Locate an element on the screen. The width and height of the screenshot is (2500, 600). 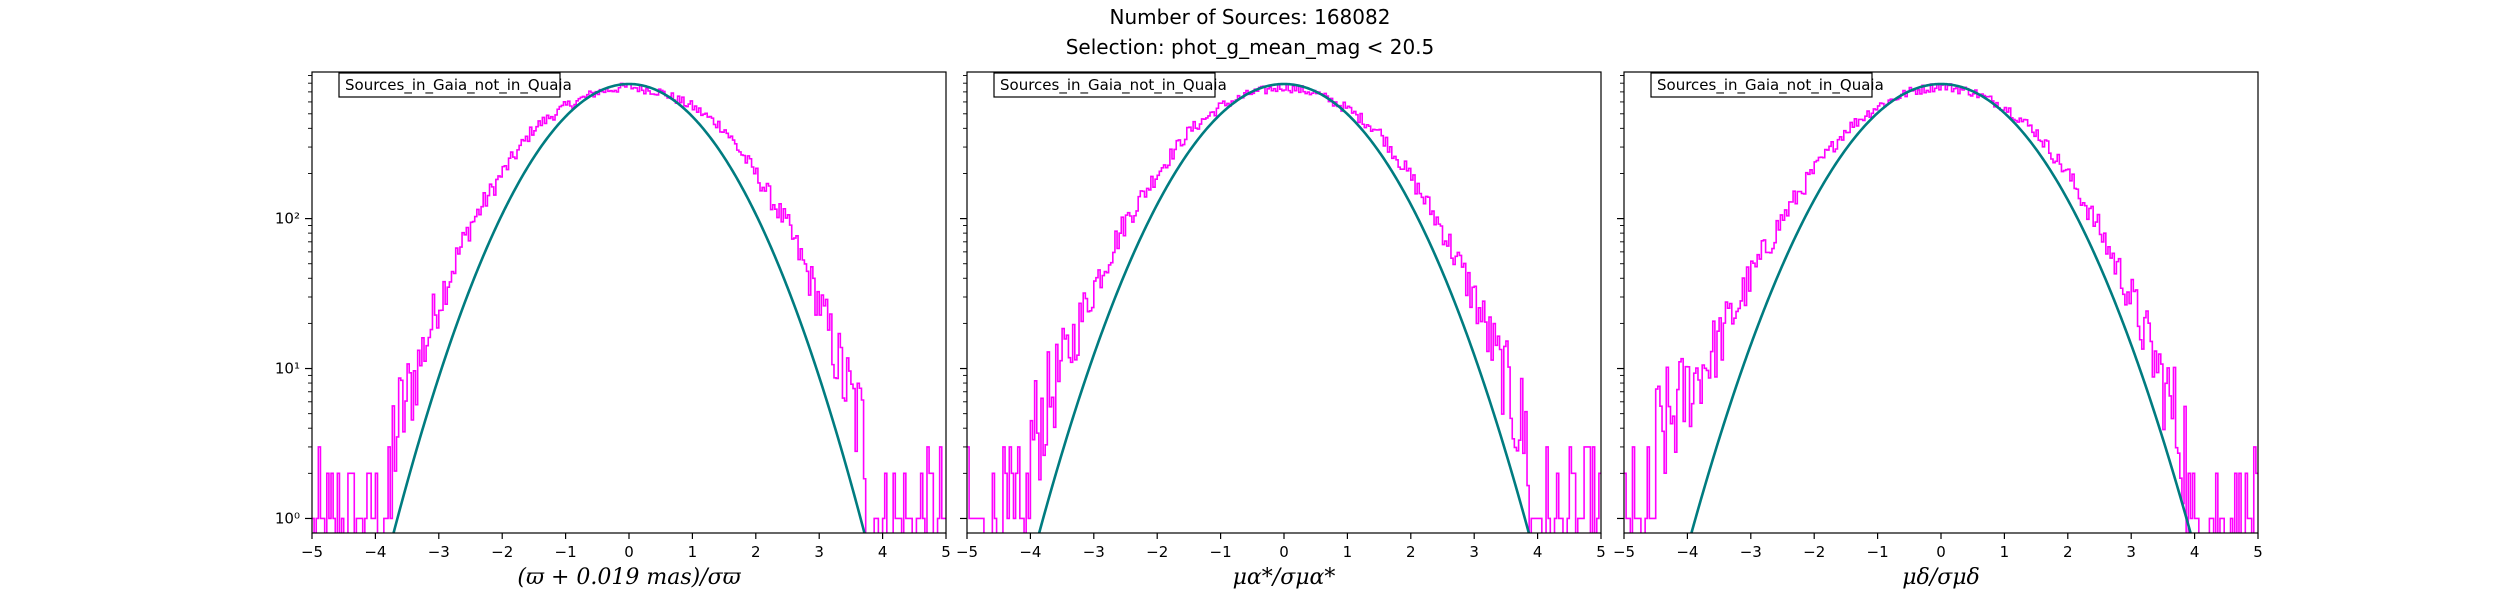
x-axis-label: μα*/σμα* is located at coordinates (1284, 577).